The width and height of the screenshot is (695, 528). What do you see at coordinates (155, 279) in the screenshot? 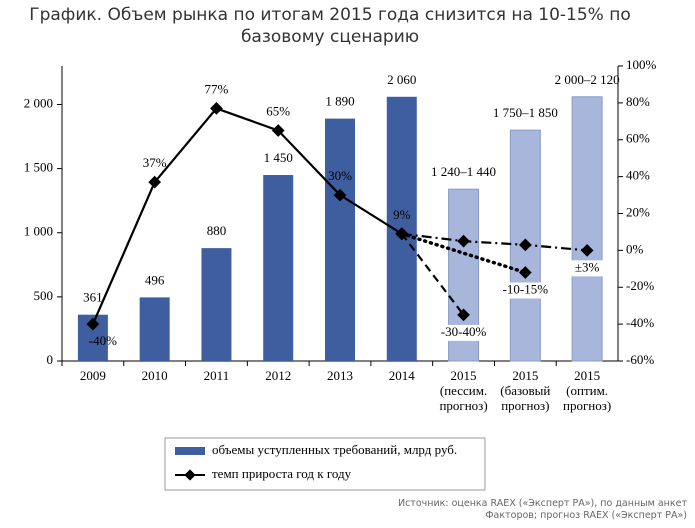
I see `bar-label: 496` at bounding box center [155, 279].